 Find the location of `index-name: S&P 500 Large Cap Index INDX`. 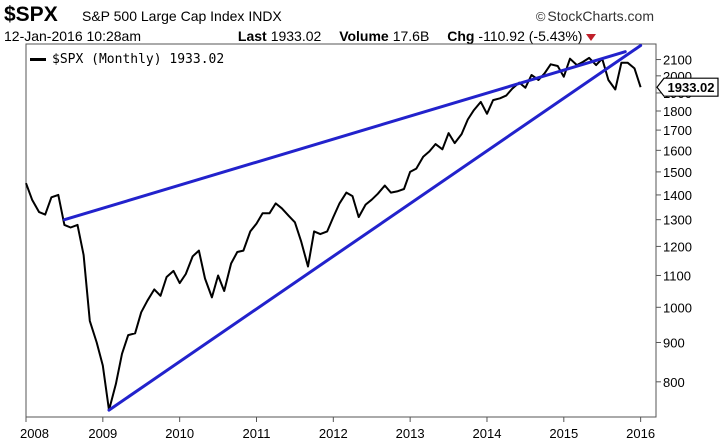

index-name: S&P 500 Large Cap Index INDX is located at coordinates (182, 16).